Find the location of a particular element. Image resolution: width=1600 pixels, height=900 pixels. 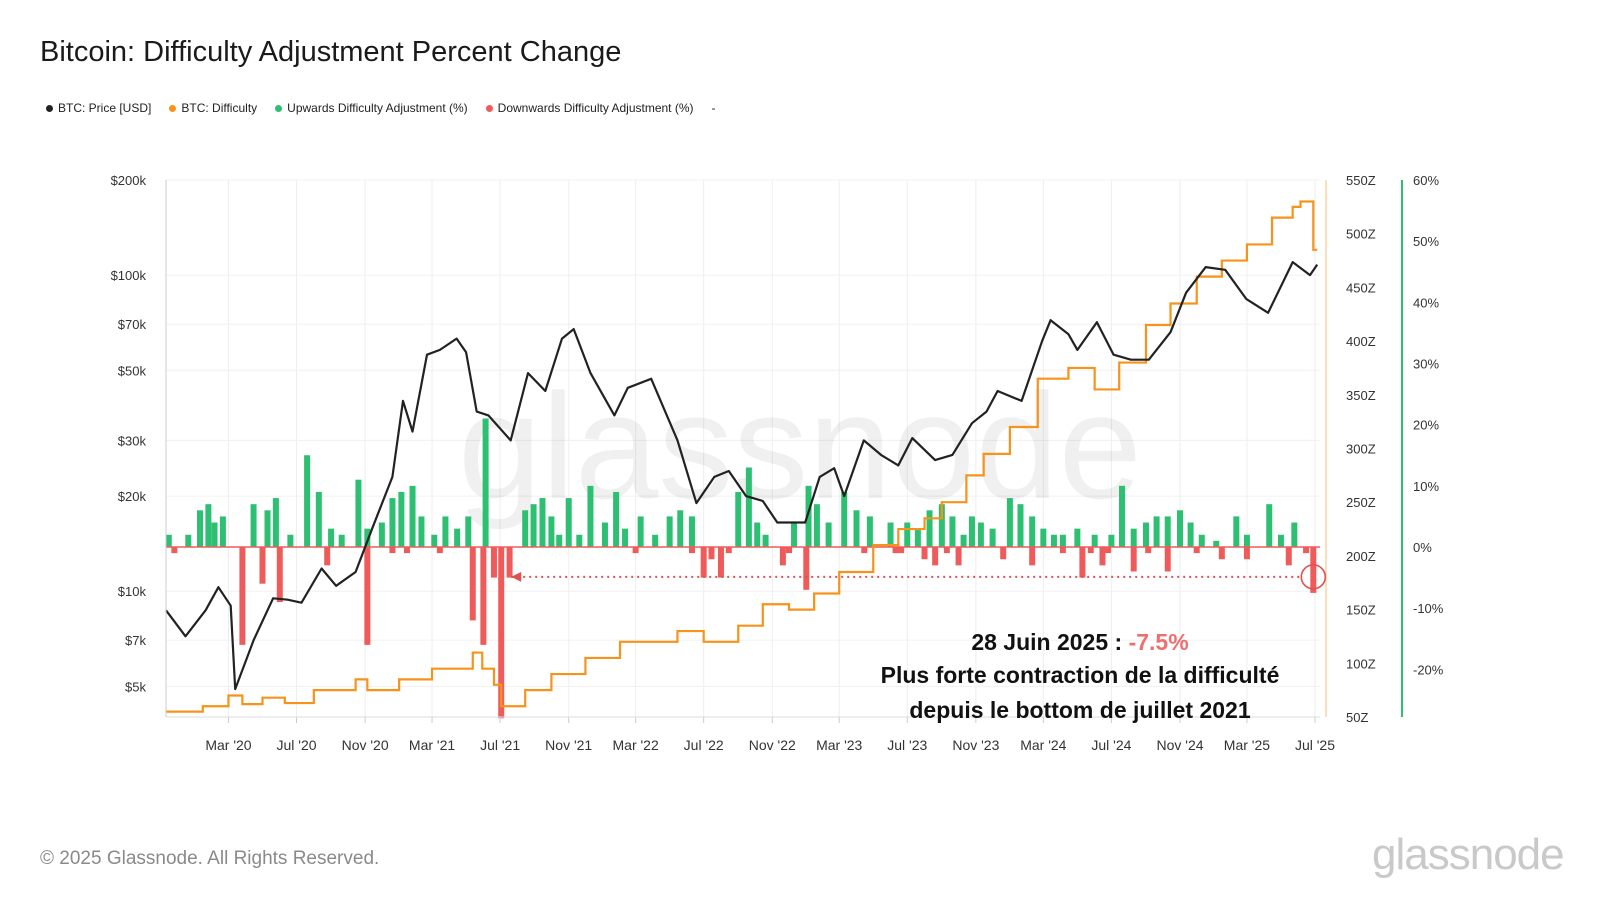

y-right-difficulty-tick-label: 150Z is located at coordinates (1361, 610).